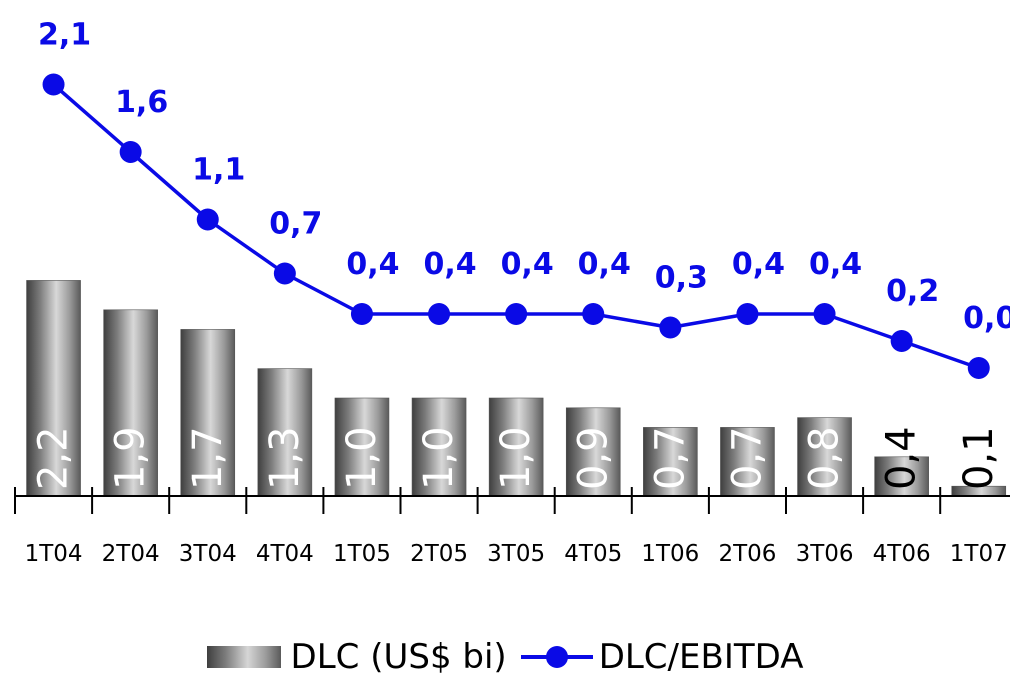 The width and height of the screenshot is (1010, 682). What do you see at coordinates (824, 314) in the screenshot?
I see `line-point-3T06` at bounding box center [824, 314].